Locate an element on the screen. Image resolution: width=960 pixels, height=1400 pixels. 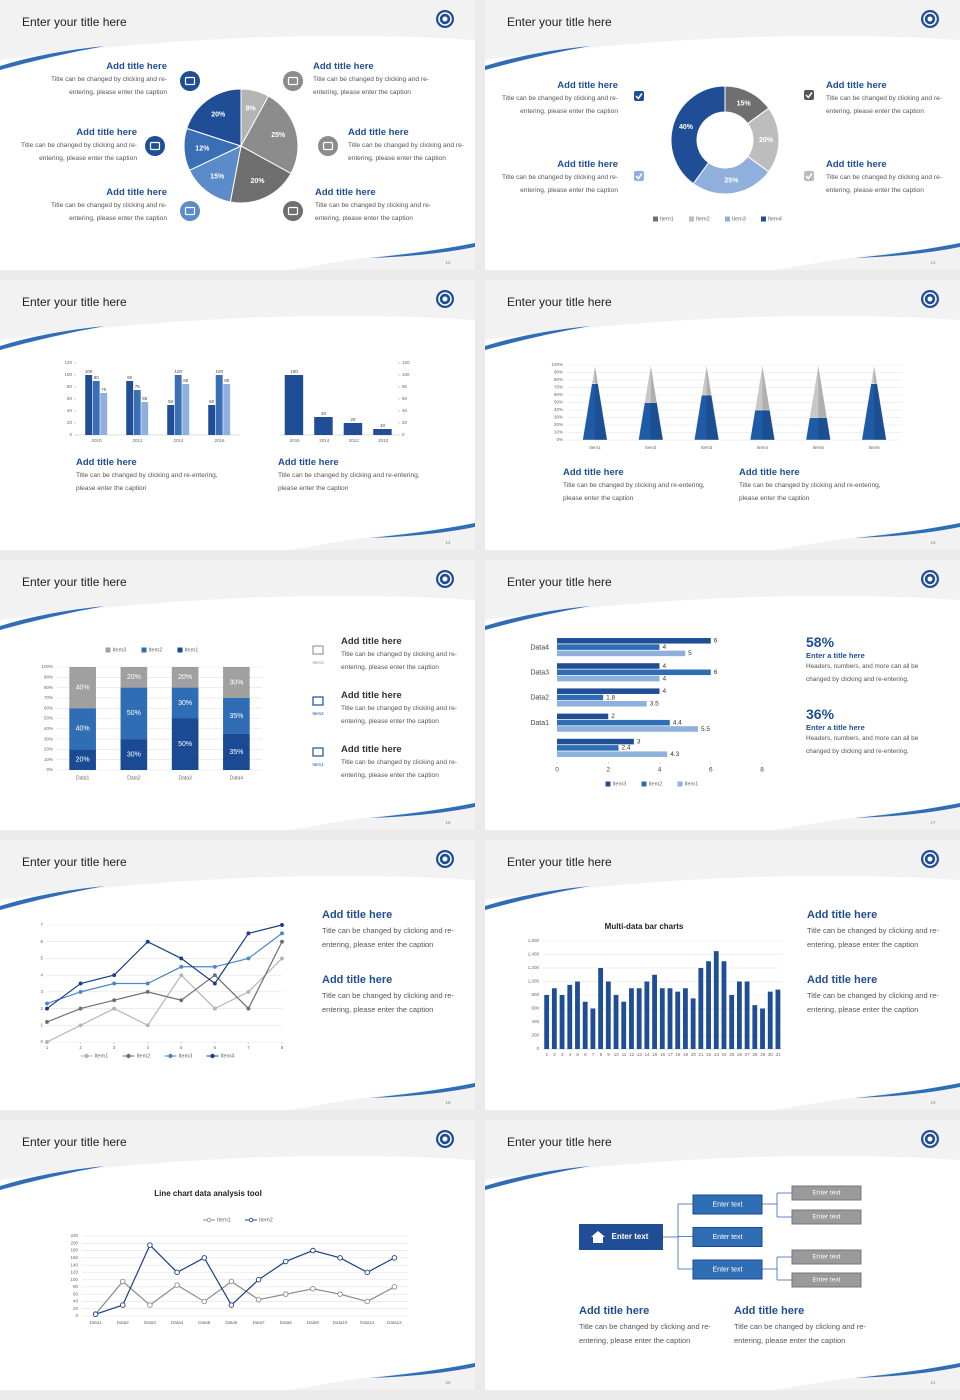
y-tick-label: 4 is located at coordinates (41, 974).